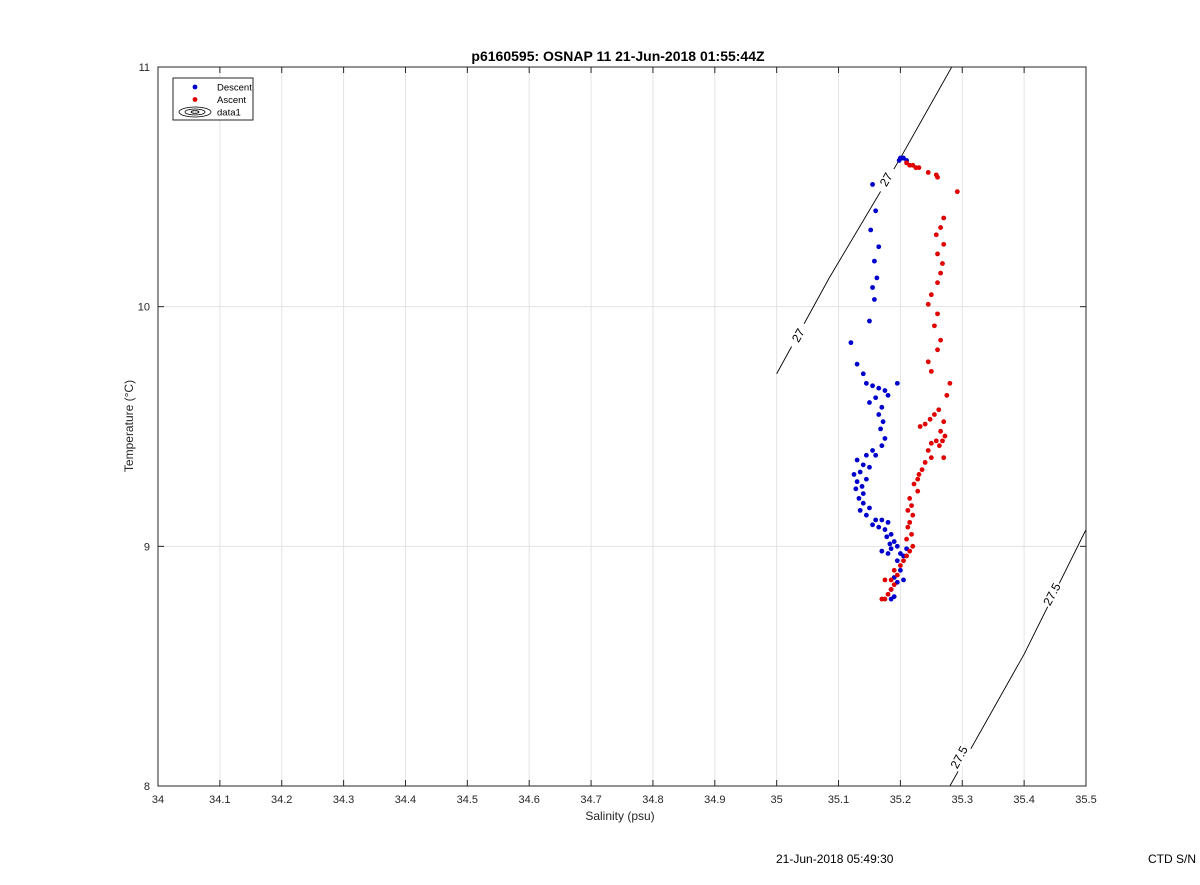 The image size is (1200, 885). I want to click on isopycnal-label-bg, so click(959, 757).